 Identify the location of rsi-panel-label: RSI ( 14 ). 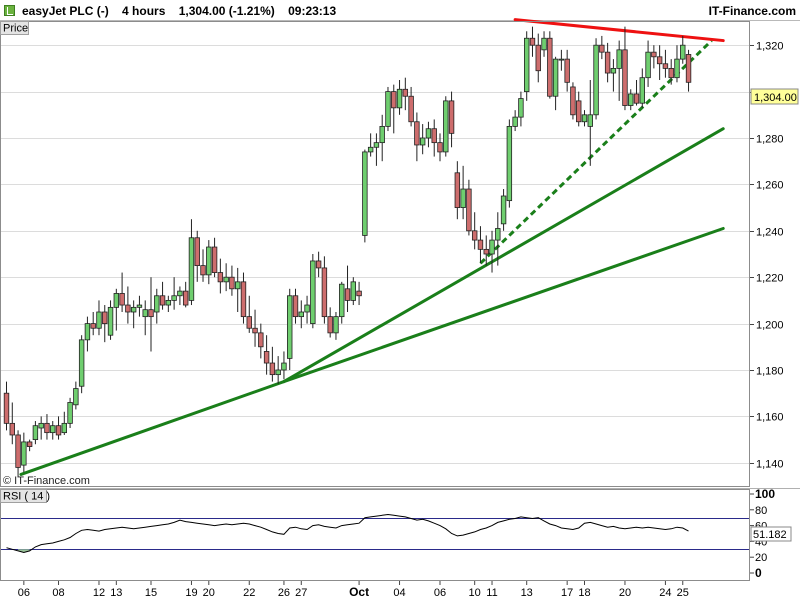
(26, 497).